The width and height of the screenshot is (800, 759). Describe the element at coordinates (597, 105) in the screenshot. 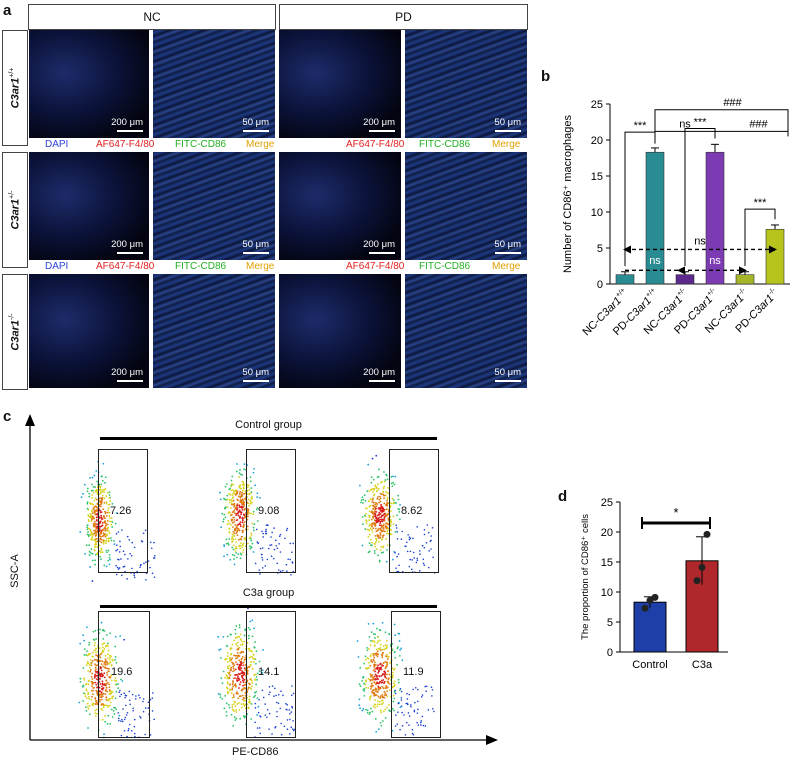

I see `y-tick-label-b: 25` at that location.